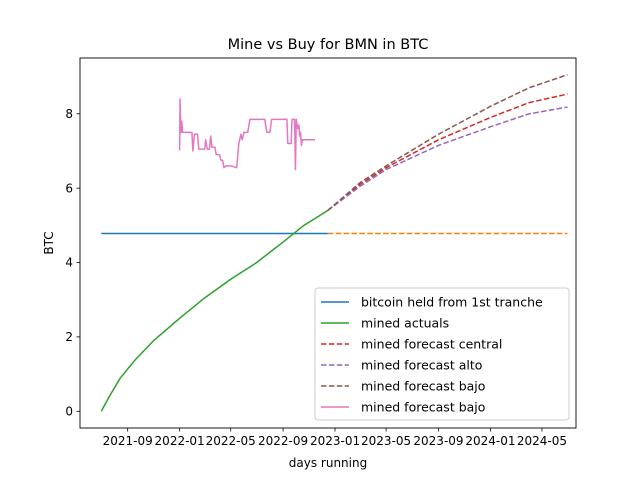 The width and height of the screenshot is (640, 480). Describe the element at coordinates (69, 337) in the screenshot. I see `y-tick-label: 2` at that location.